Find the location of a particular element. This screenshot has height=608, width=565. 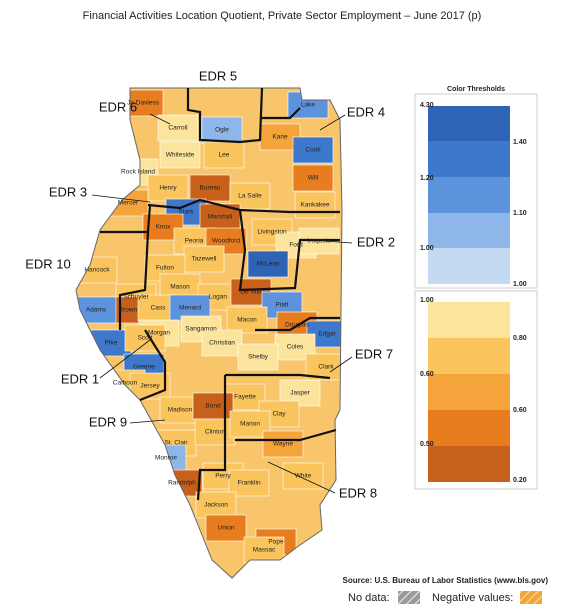

county-label: Wayne is located at coordinates (283, 444).